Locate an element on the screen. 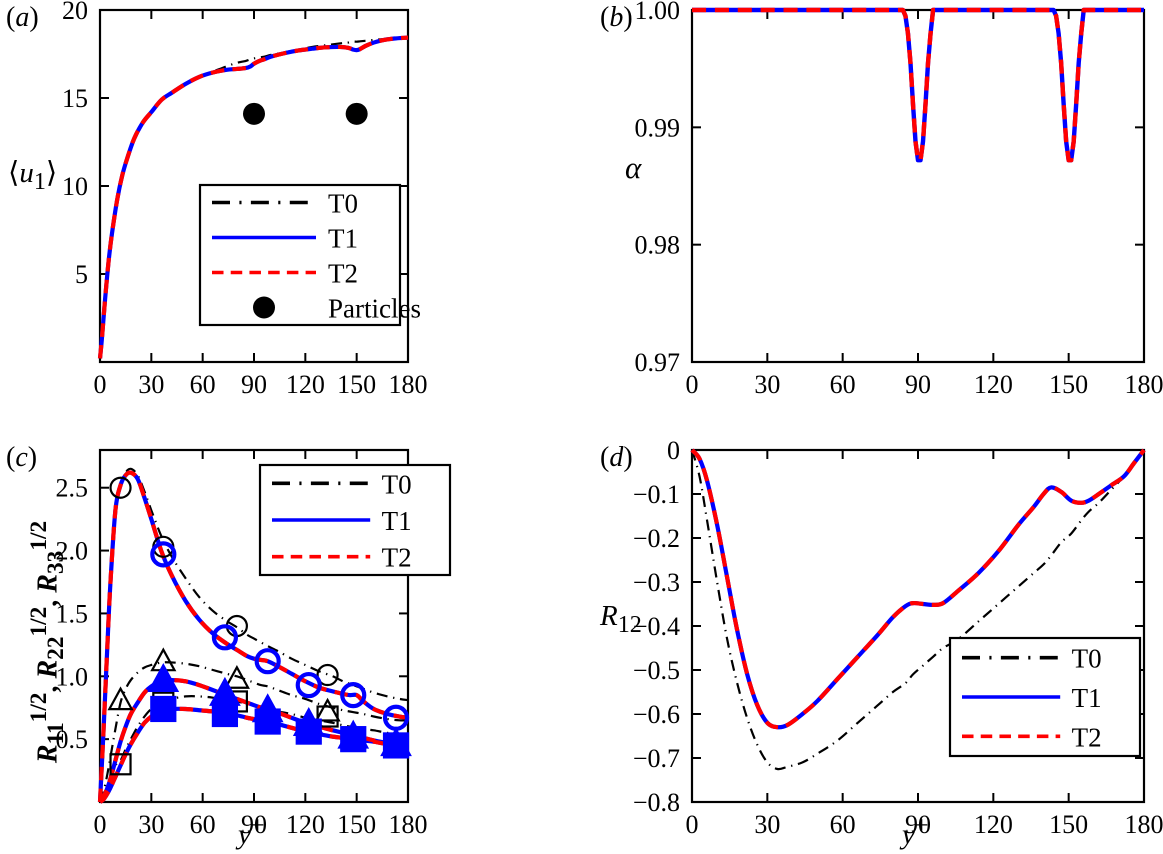 The width and height of the screenshot is (1163, 854). y-tick-label: 0.97 is located at coordinates (658, 362).